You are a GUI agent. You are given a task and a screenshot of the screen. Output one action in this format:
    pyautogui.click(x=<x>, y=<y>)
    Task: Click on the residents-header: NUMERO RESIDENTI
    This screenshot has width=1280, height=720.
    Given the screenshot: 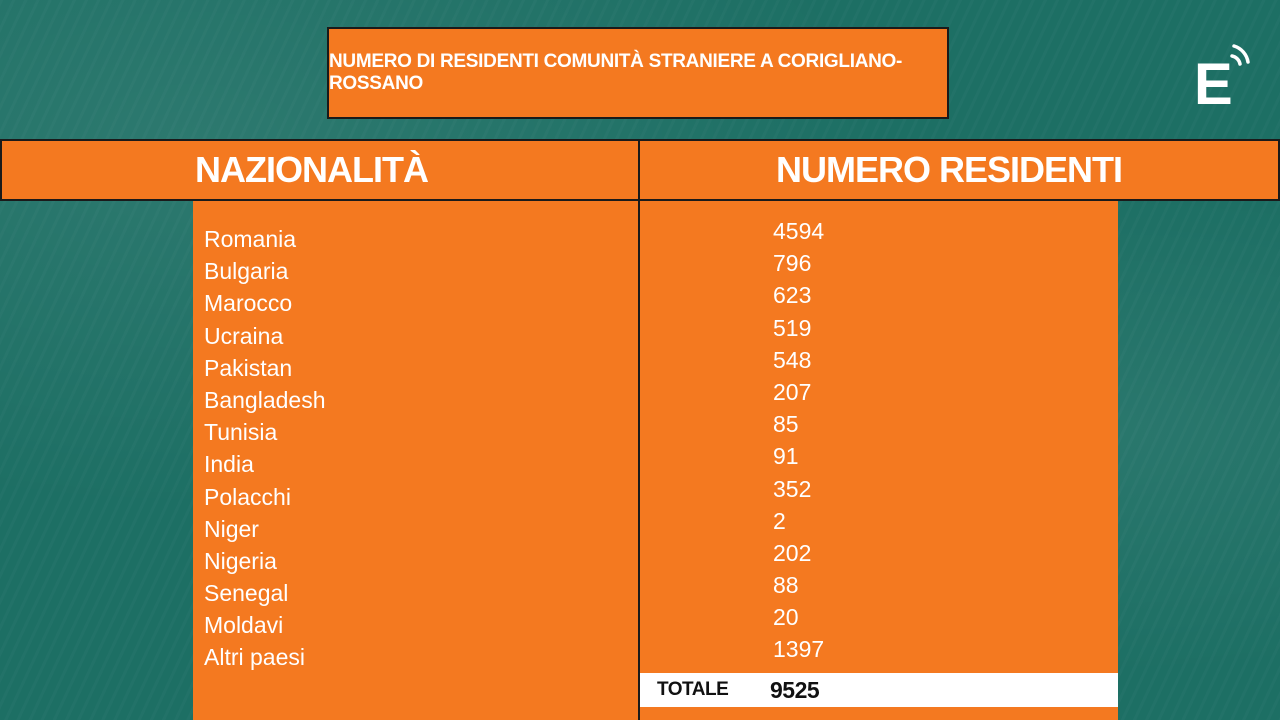 What is the action you would take?
    pyautogui.click(x=960, y=170)
    